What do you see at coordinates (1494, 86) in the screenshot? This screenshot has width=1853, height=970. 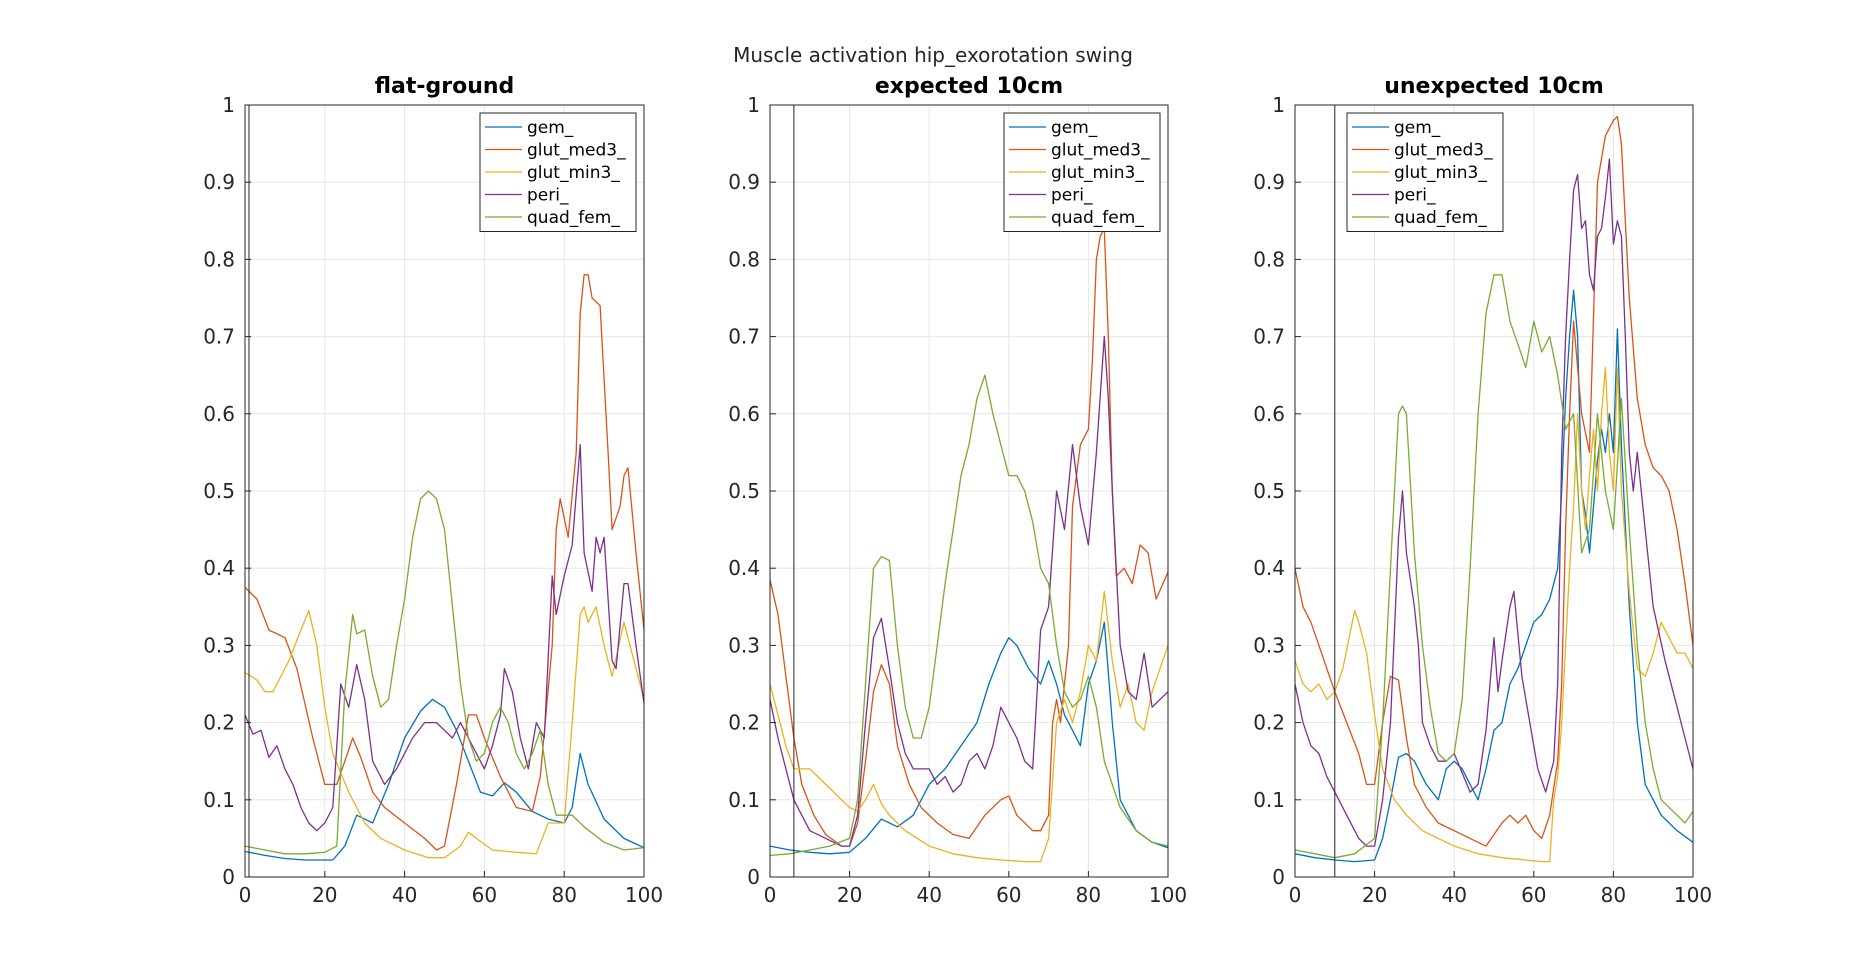 I see `panel-title: unexpected 10cm` at bounding box center [1494, 86].